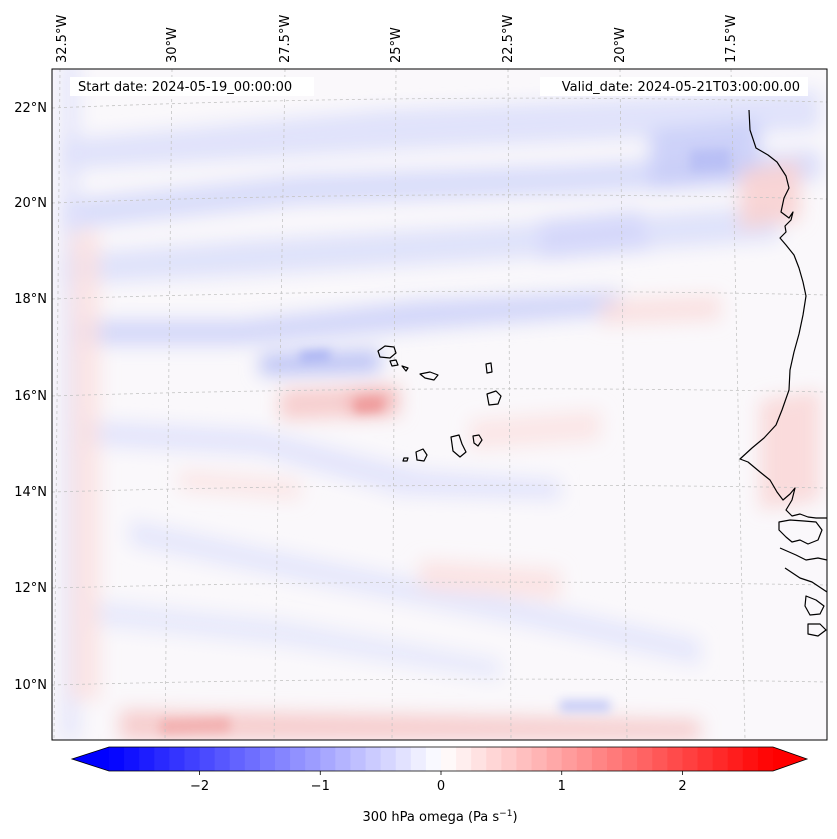  I want to click on lat-label-14n: 14°N, so click(30, 492).